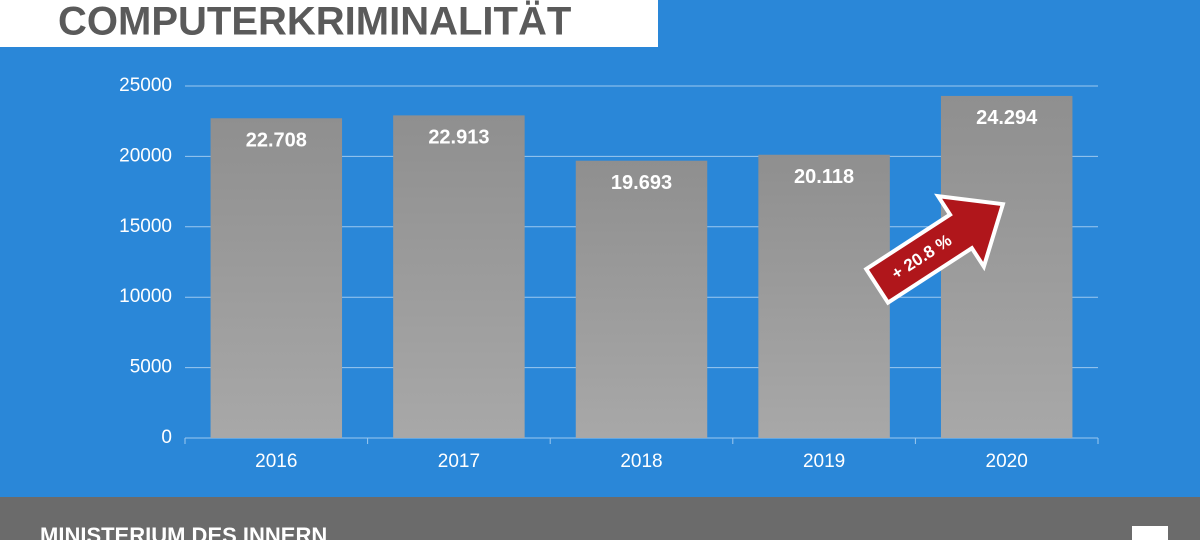 The height and width of the screenshot is (540, 1200). Describe the element at coordinates (641, 461) in the screenshot. I see `x-tick-label: 2018` at that location.